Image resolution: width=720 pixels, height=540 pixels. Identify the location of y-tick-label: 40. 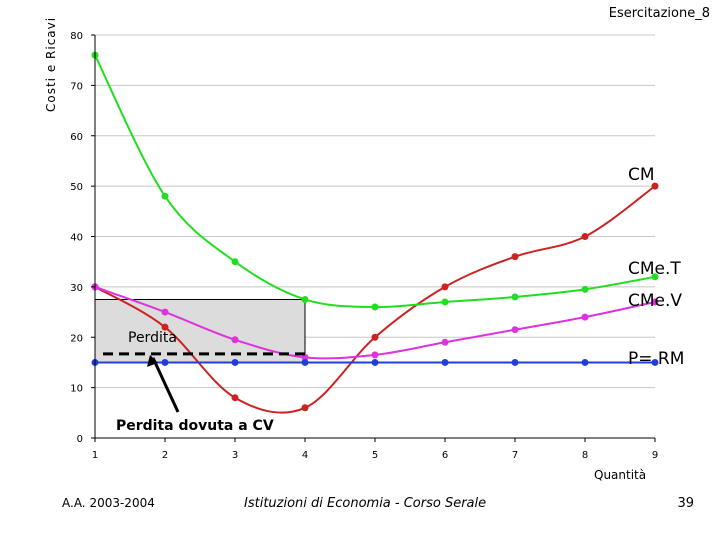
(76, 238).